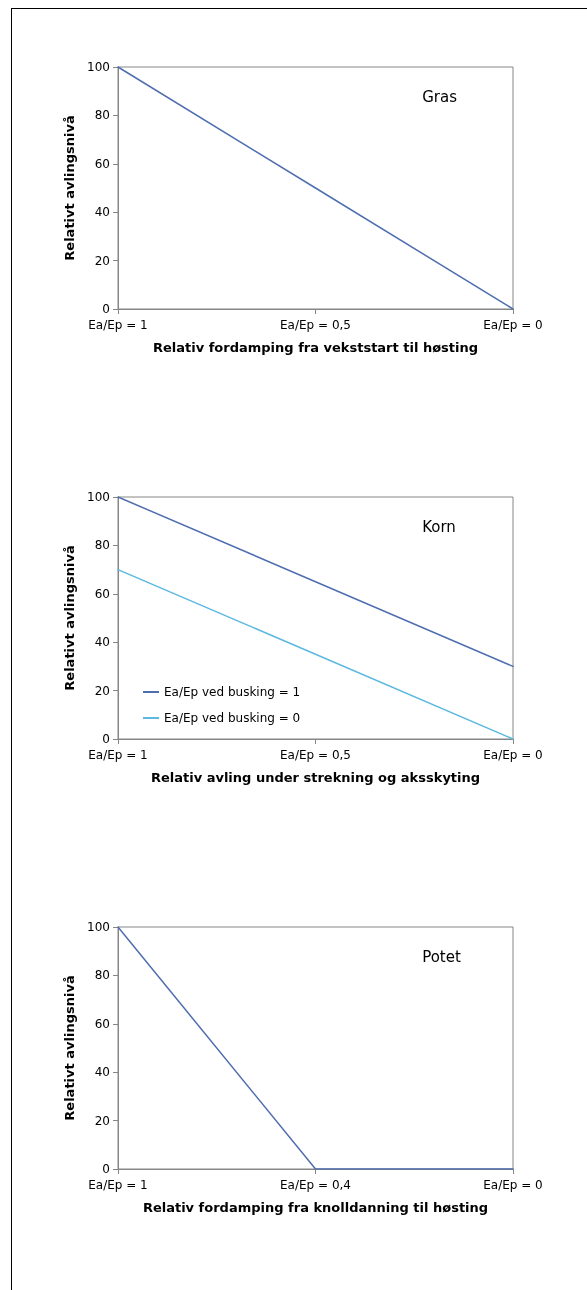 The image size is (587, 1290). Describe the element at coordinates (315, 1185) in the screenshot. I see `x-tick-label: Ea/Ep = 0,4` at that location.